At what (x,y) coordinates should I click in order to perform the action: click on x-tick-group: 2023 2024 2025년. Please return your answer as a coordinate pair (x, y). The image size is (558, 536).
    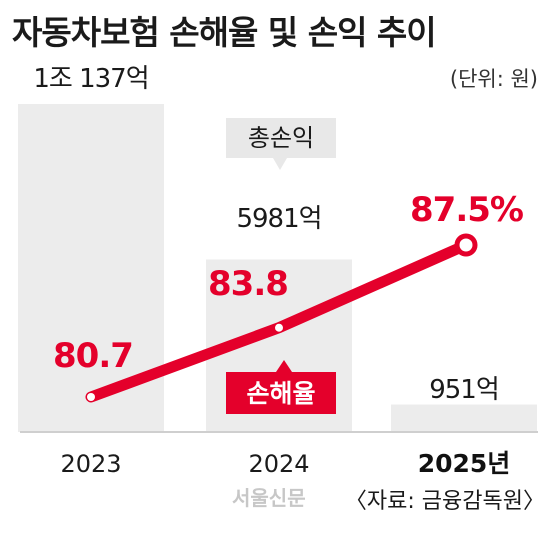
    Looking at the image, I should click on (285, 463).